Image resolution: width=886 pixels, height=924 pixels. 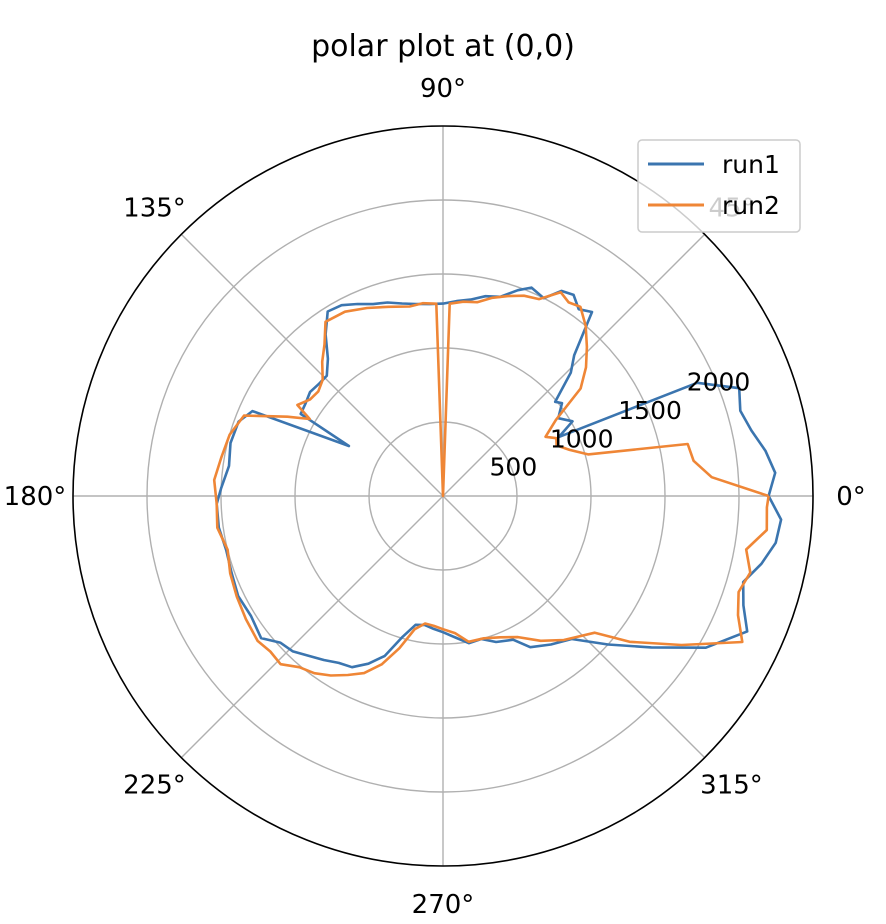 What do you see at coordinates (443, 46) in the screenshot?
I see `chart-title: polar plot at (0,0)` at bounding box center [443, 46].